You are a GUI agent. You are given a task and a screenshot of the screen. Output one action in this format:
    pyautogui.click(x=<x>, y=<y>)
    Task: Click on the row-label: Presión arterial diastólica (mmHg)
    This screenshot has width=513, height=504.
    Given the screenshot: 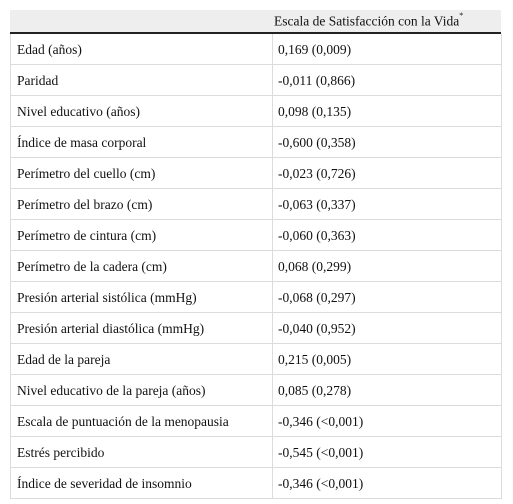 What is the action you would take?
    pyautogui.click(x=141, y=328)
    